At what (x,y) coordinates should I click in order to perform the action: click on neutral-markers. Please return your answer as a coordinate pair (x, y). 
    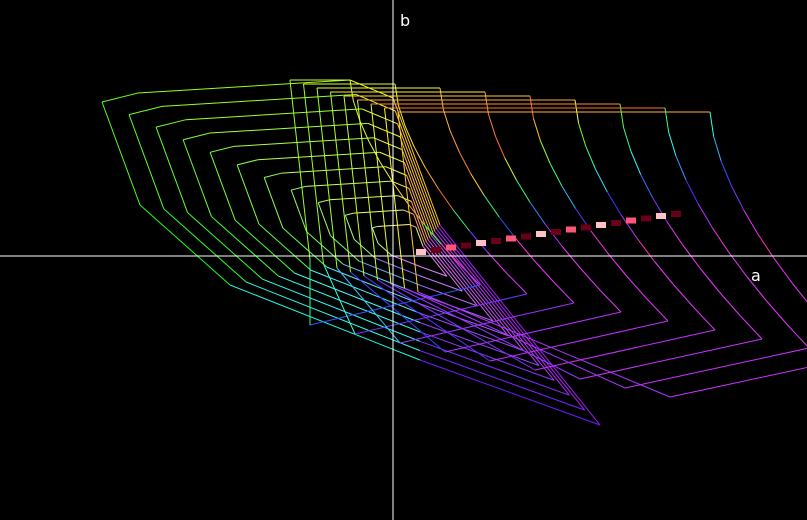
    Looking at the image, I should click on (548, 233).